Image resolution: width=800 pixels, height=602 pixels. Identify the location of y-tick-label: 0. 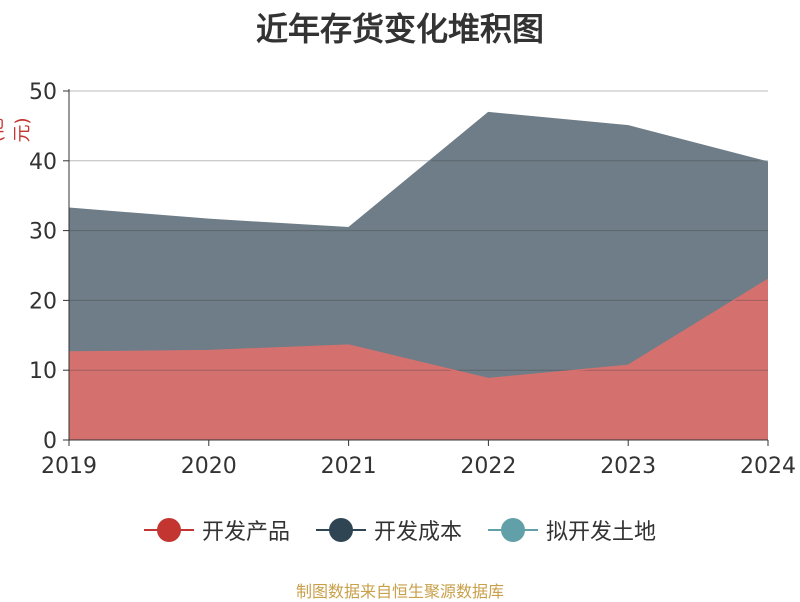
(50, 441).